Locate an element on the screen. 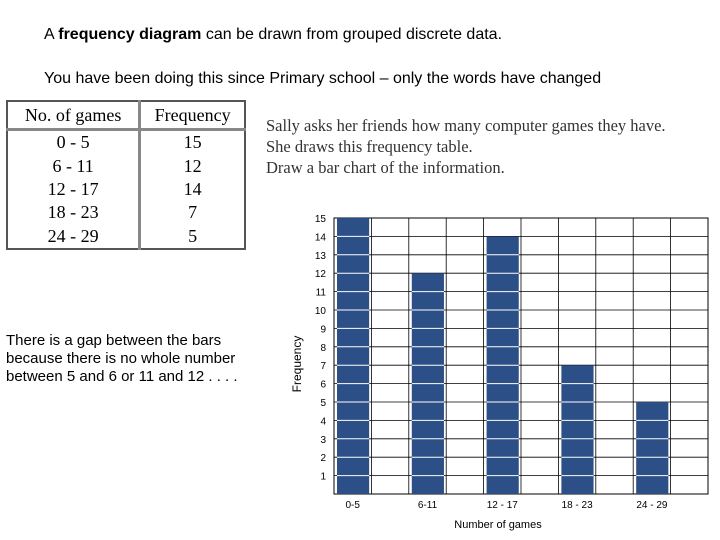 The height and width of the screenshot is (540, 720). table-row: 0 - 5 15 is located at coordinates (126, 142).